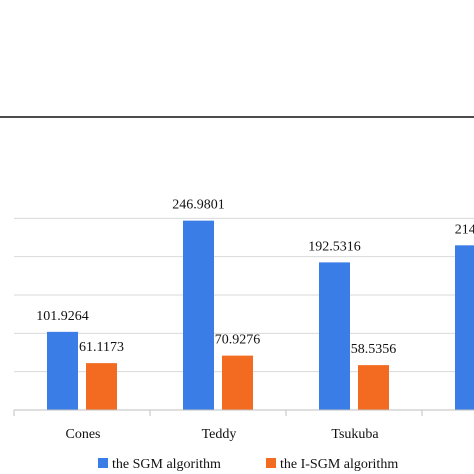 Image resolution: width=474 pixels, height=474 pixels. Describe the element at coordinates (355, 434) in the screenshot. I see `x-tick-label: Tsukuba` at that location.